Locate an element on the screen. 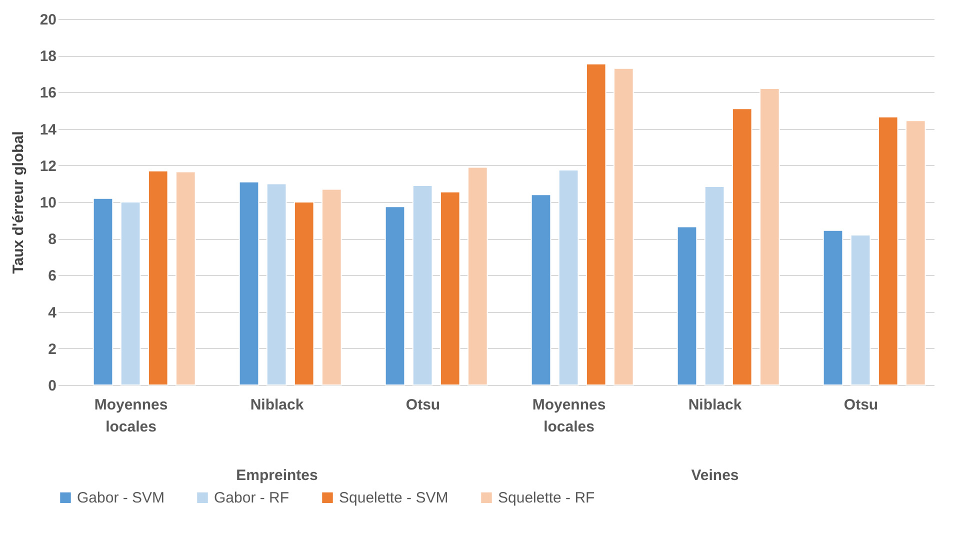 The width and height of the screenshot is (964, 538). y-tick-label: 14 is located at coordinates (49, 129).